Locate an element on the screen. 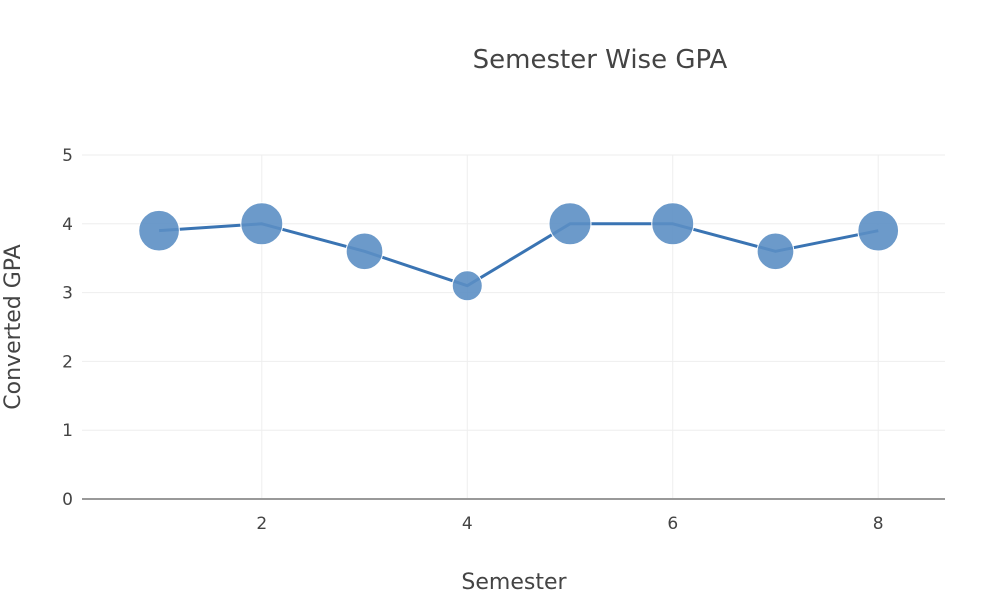 Image resolution: width=1000 pixels, height=610 pixels. y-tick-label: 3 is located at coordinates (67, 294).